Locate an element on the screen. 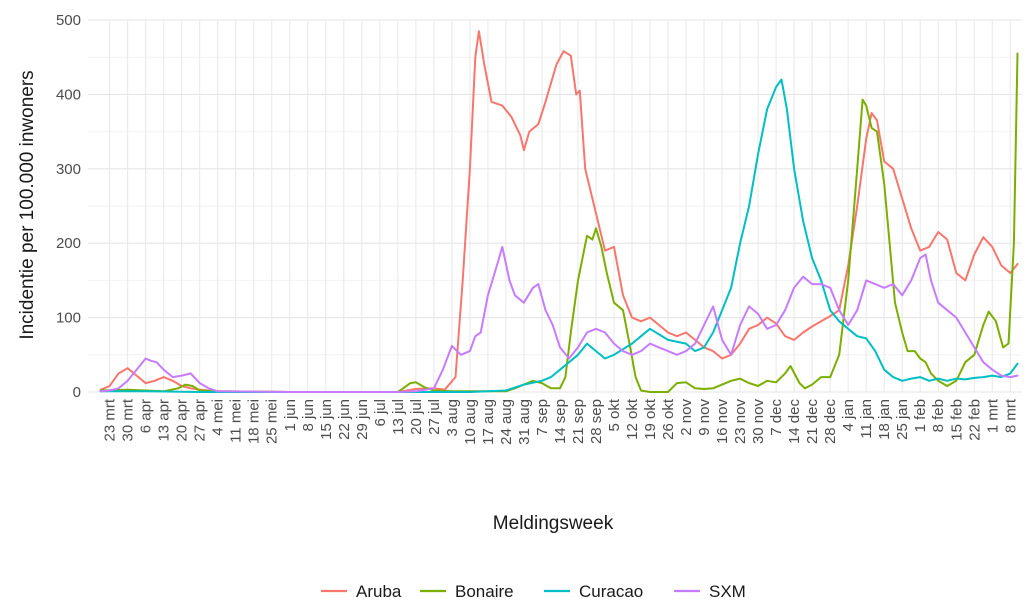 Image resolution: width=1030 pixels, height=603 pixels. y-axis-title: Incidentie per 100.000 inwoners is located at coordinates (27, 204).